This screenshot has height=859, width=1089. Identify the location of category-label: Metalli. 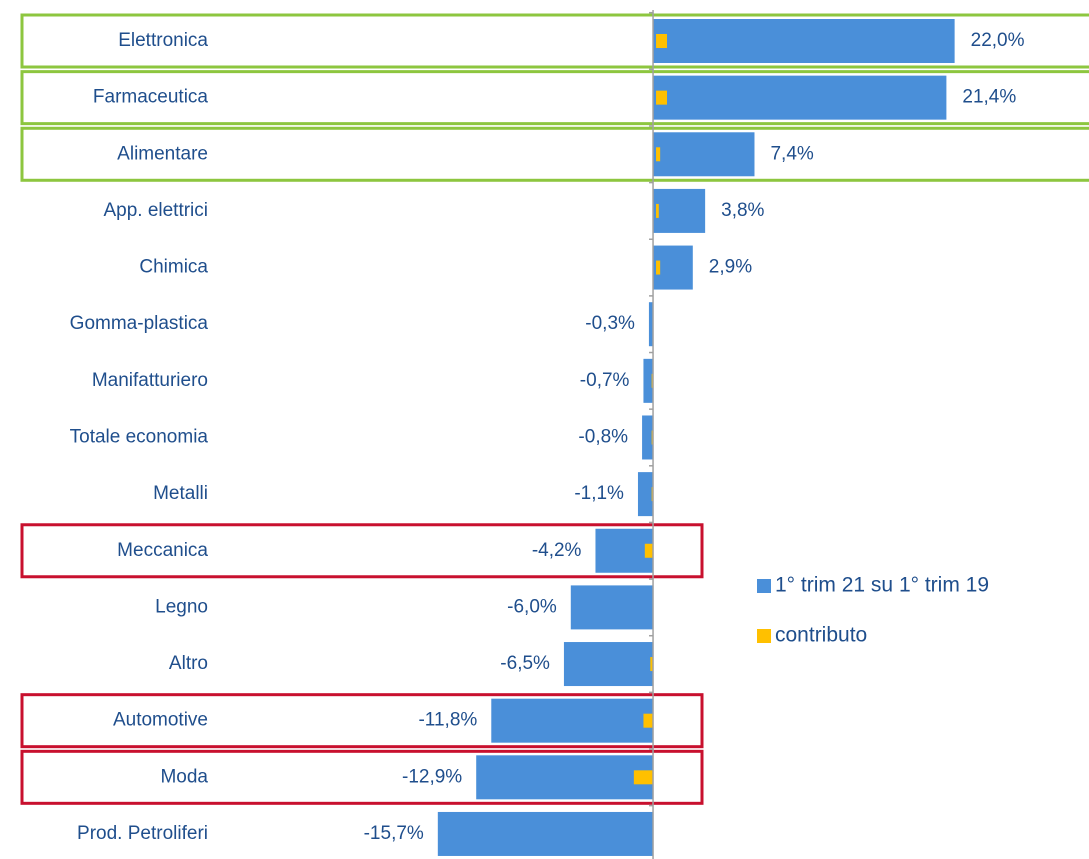
(180, 493).